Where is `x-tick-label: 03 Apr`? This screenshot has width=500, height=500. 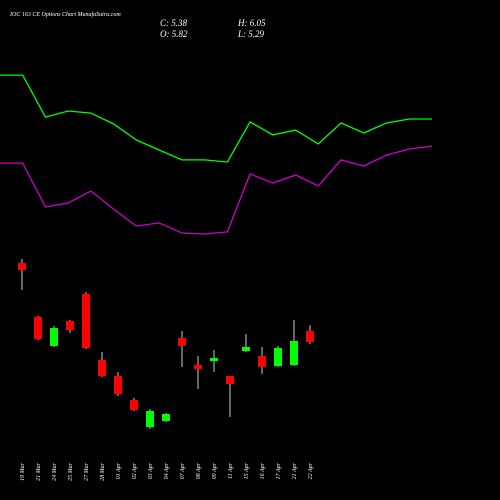
x-tick-label: 03 Apr is located at coordinates (151, 470).